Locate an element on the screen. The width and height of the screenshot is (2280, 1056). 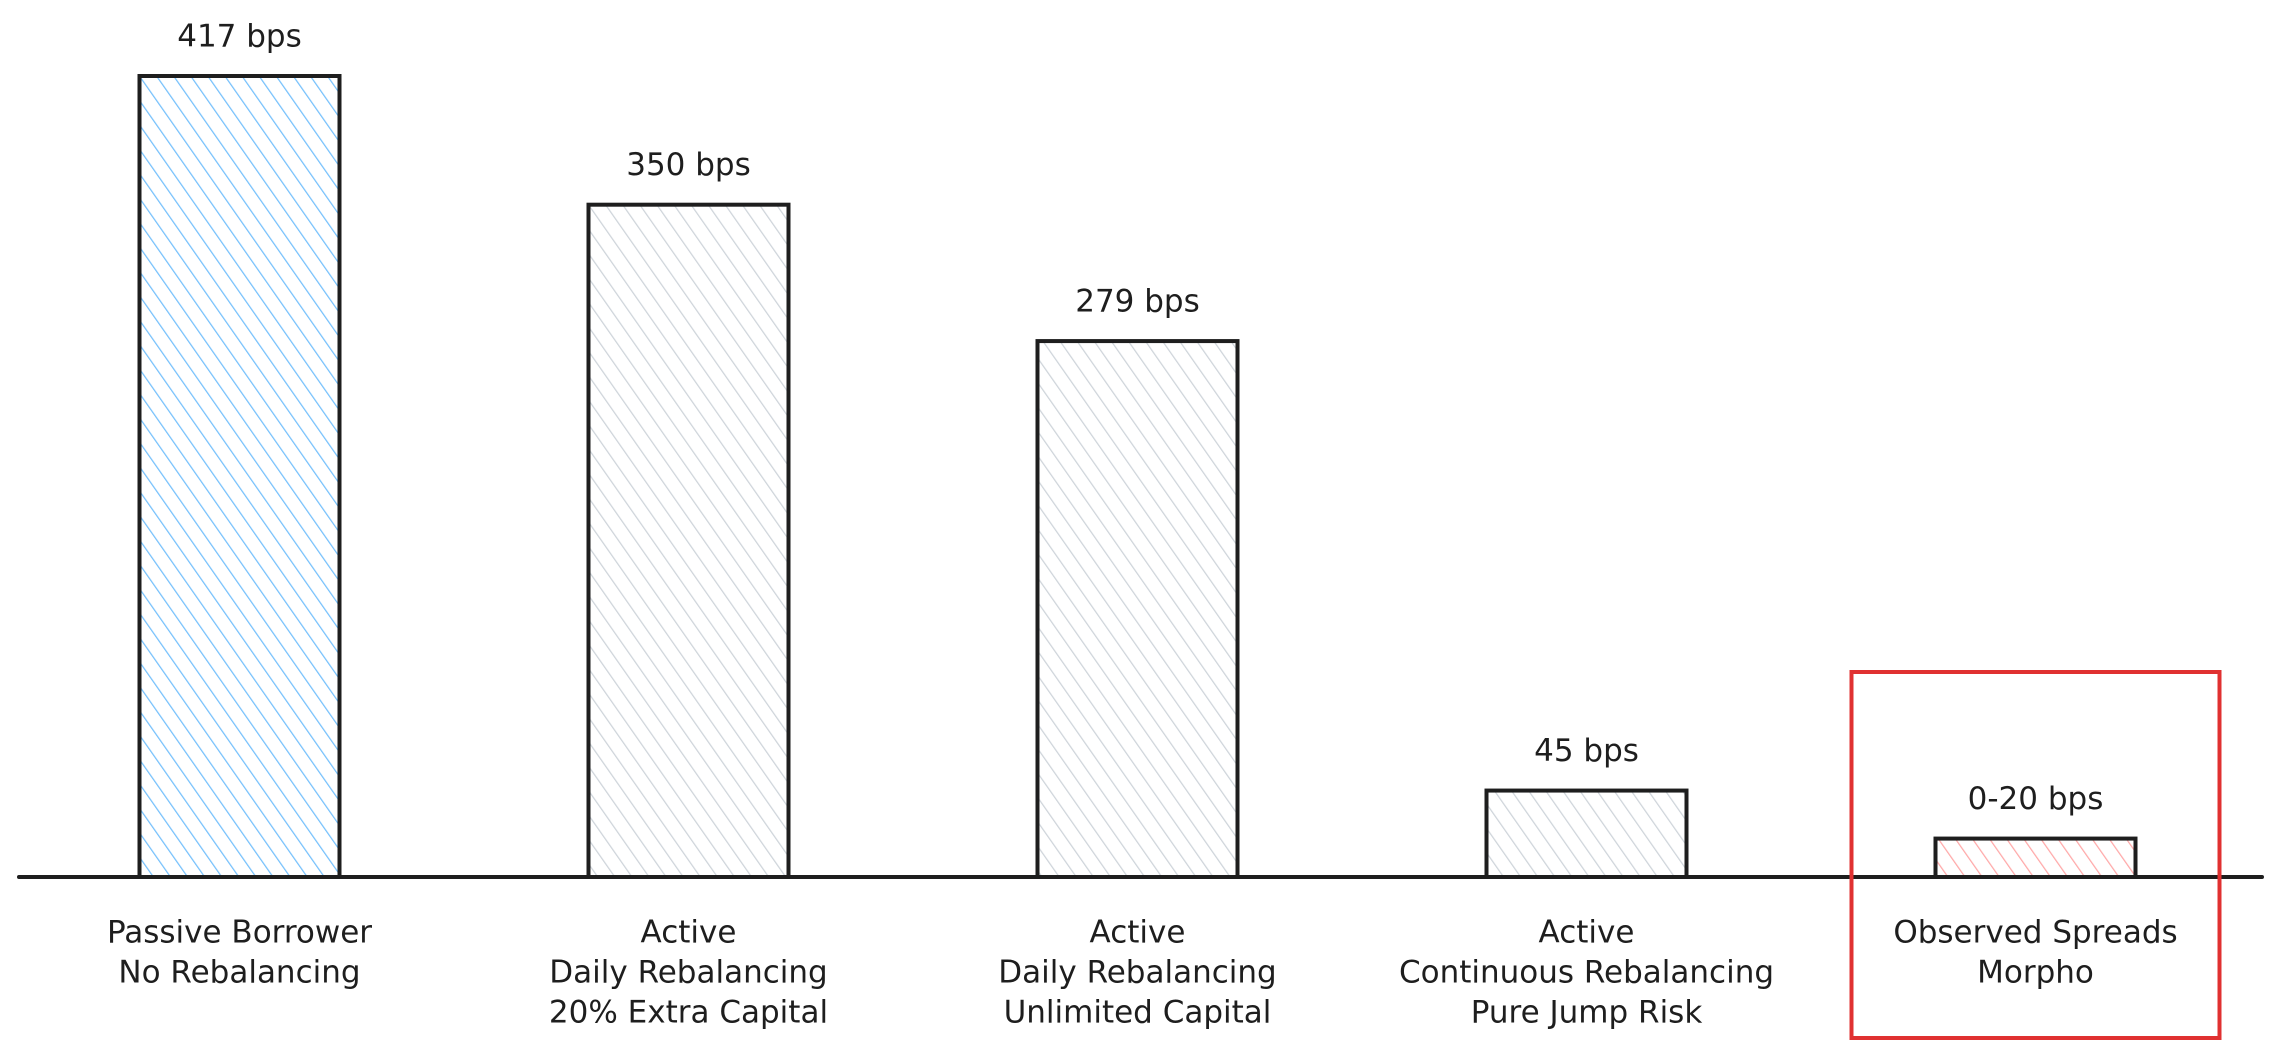
value-label: 417 bps is located at coordinates (239, 37).